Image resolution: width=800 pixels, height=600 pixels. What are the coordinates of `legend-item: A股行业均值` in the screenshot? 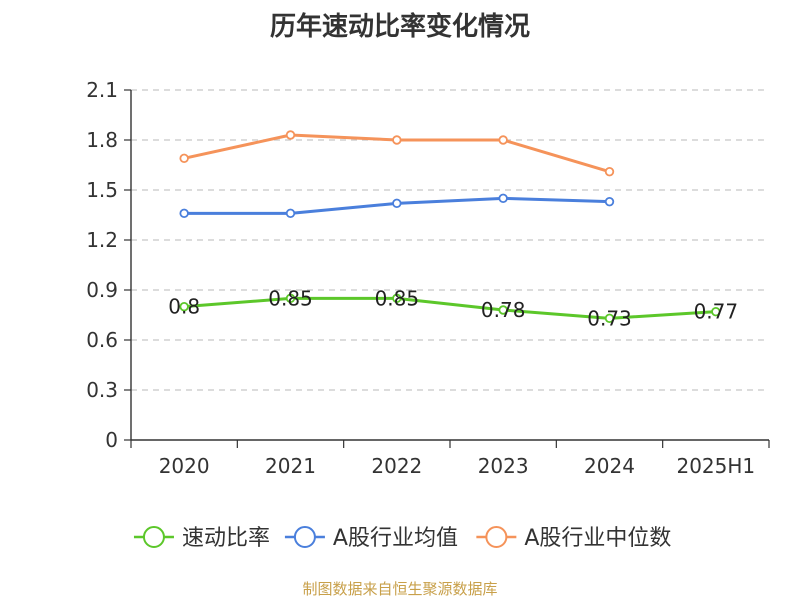 It's located at (371, 538).